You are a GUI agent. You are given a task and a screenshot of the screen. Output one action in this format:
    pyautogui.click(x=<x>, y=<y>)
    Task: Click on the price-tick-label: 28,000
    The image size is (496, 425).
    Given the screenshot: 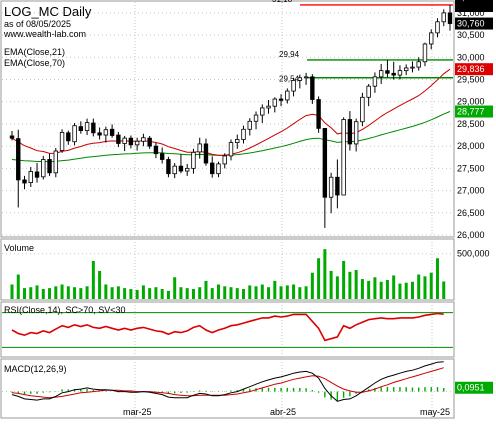 What is the action you would take?
    pyautogui.click(x=471, y=146)
    